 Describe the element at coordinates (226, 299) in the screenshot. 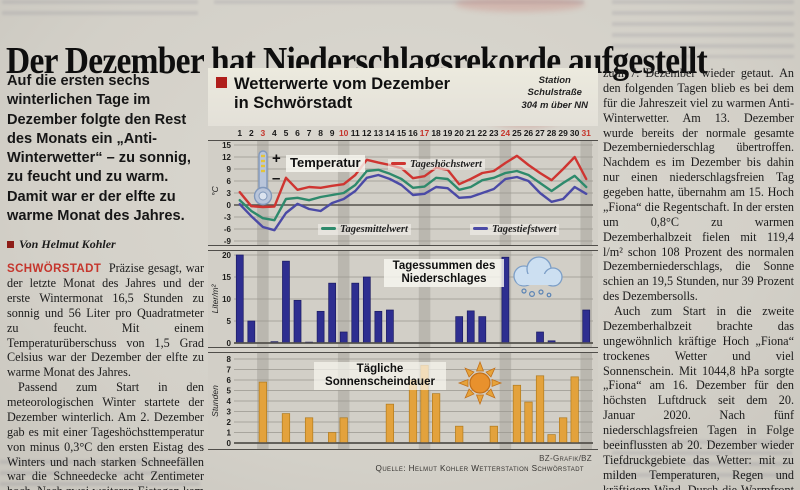

I see `svg-text: 10` at that location.